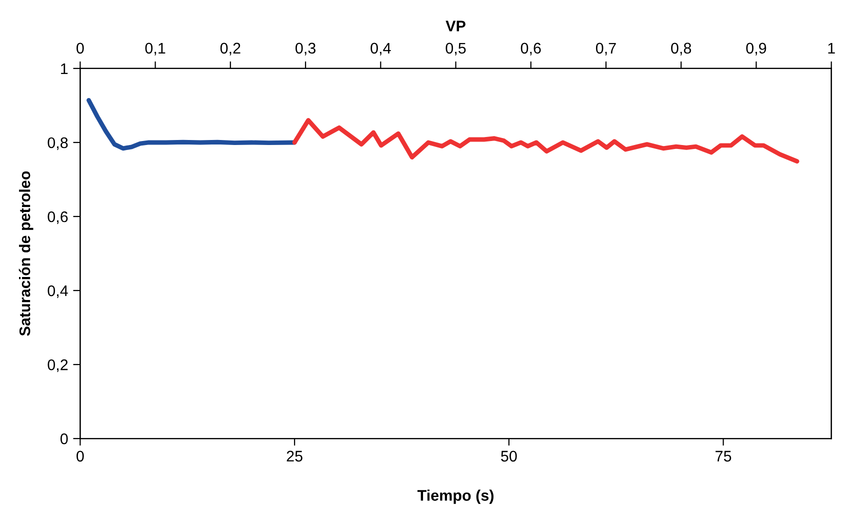  I want to click on x2-tick-label: 0, so click(80, 48).